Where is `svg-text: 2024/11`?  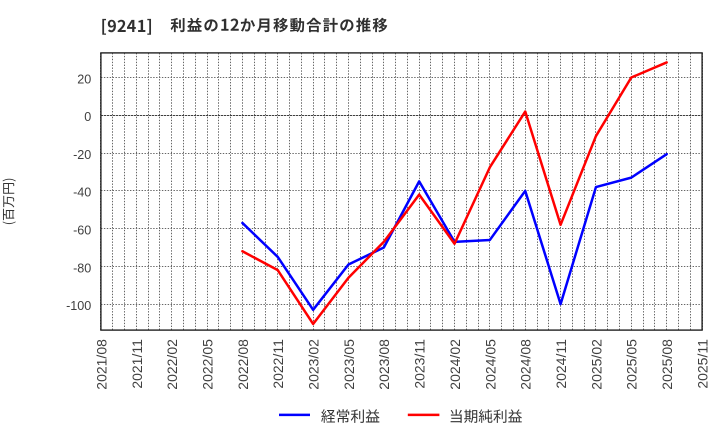 svg-text: 2024/11 is located at coordinates (561, 364).